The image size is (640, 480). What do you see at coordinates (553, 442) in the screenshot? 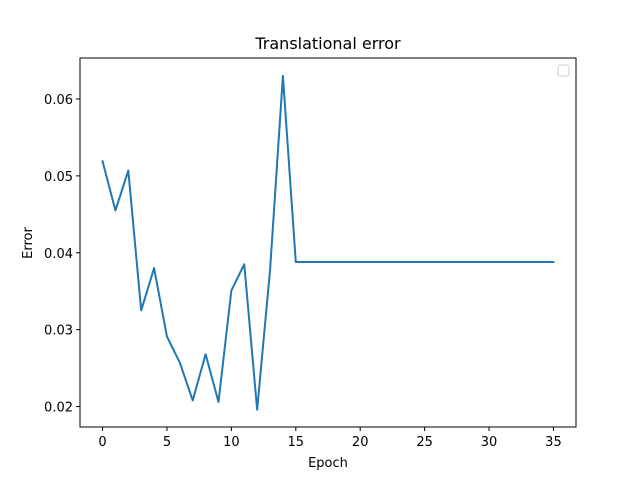
I see `x-tick-label: 35` at bounding box center [553, 442].